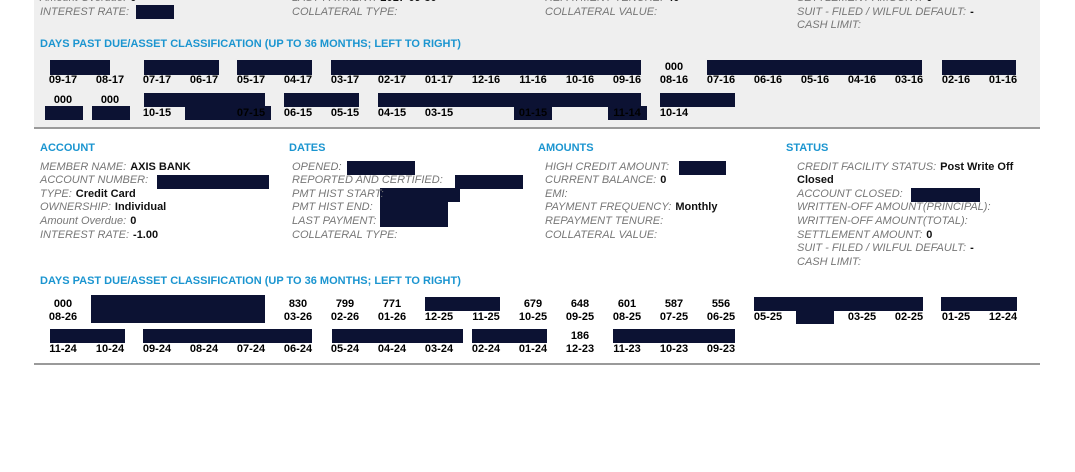  I want to click on field-label: COLLATERAL TYPE:, so click(345, 234).